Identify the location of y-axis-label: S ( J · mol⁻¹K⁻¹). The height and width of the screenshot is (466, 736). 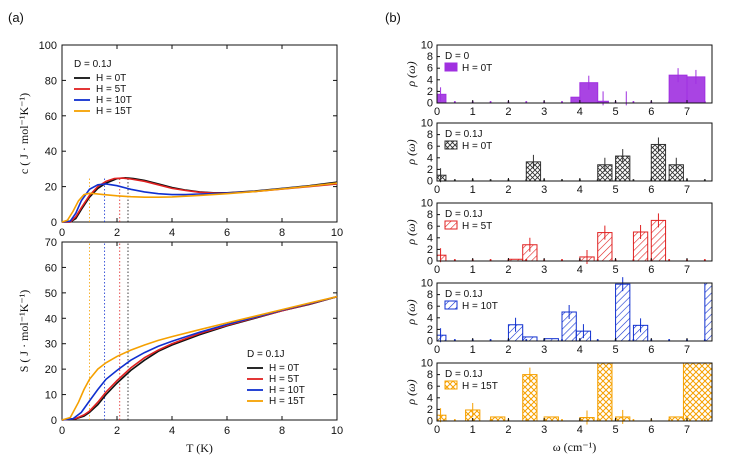
(24, 331).